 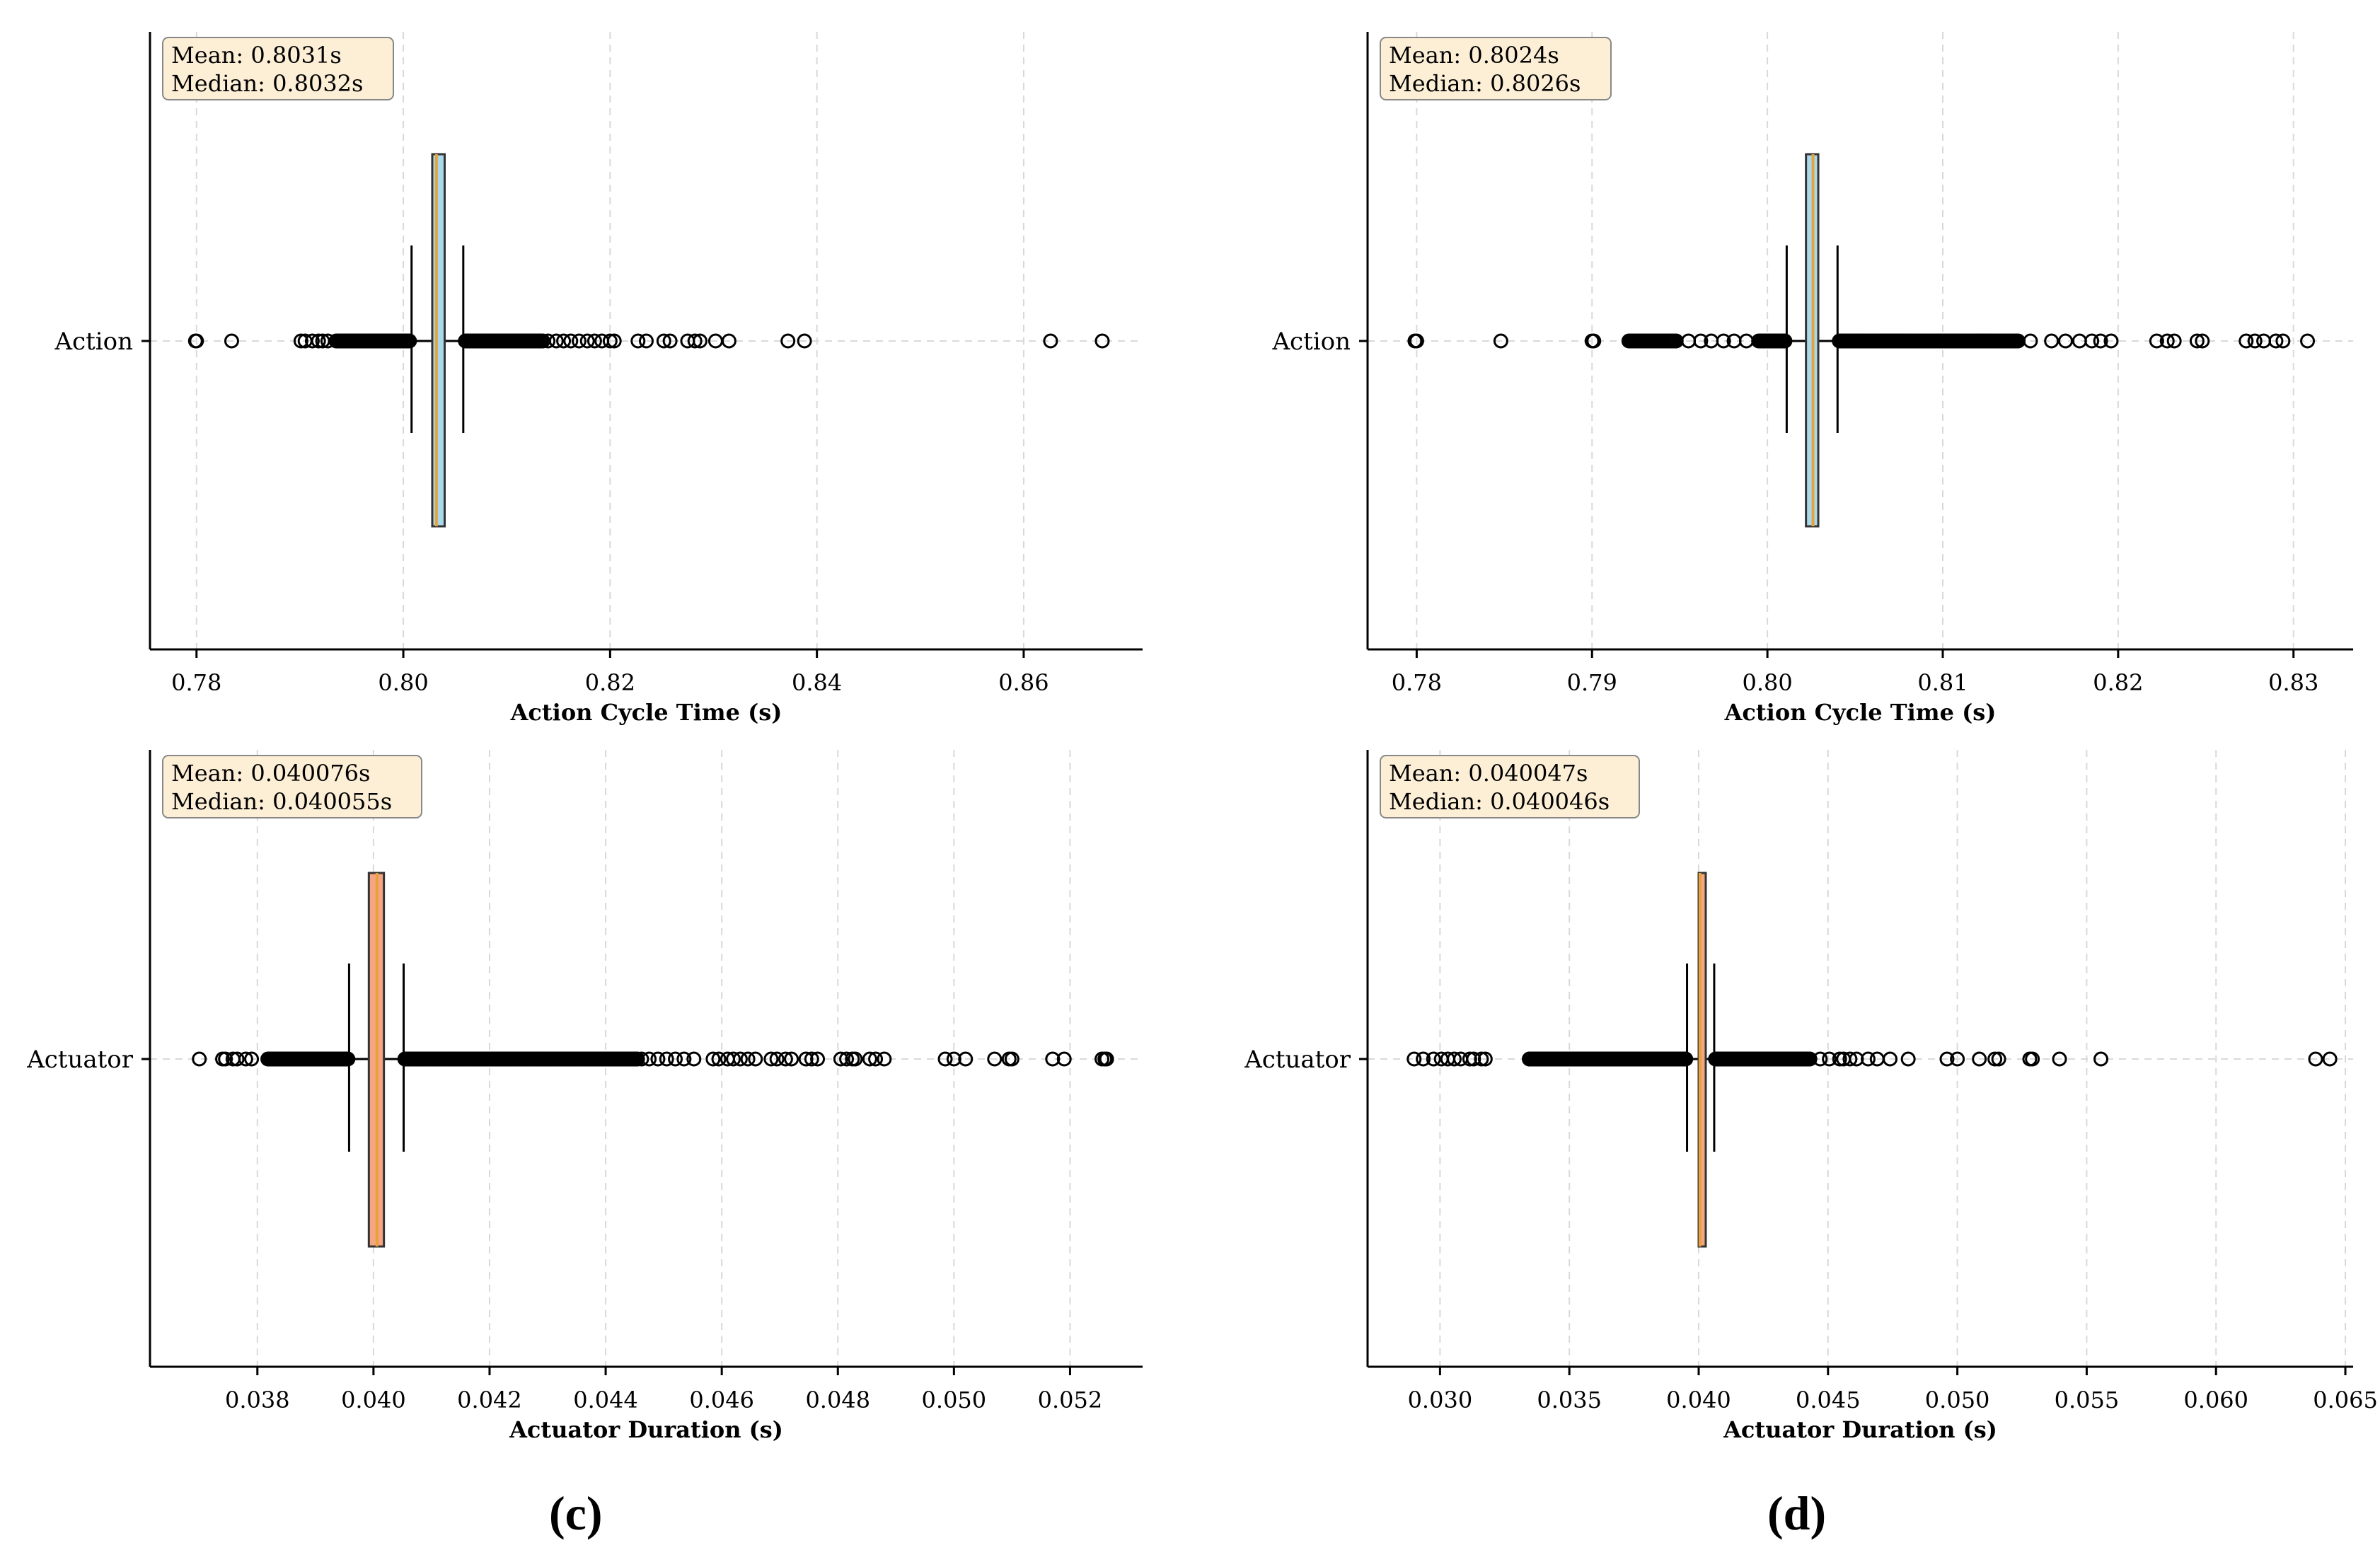 I want to click on y-tick-label-a: Action, so click(x=94, y=342).